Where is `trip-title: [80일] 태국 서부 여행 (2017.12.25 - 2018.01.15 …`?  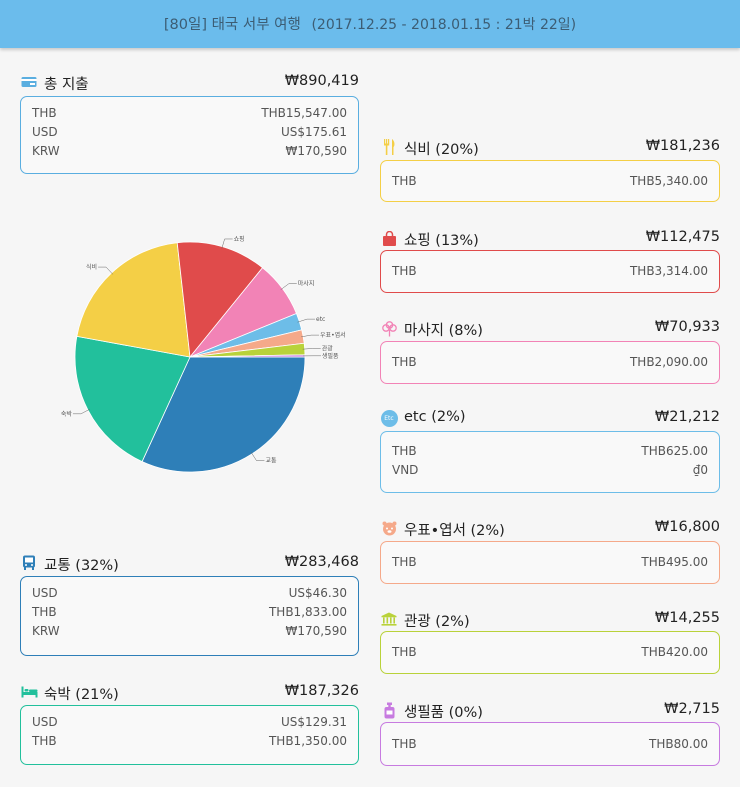
trip-title: [80일] 태국 서부 여행 (2017.12.25 - 2018.01.15 … is located at coordinates (370, 23).